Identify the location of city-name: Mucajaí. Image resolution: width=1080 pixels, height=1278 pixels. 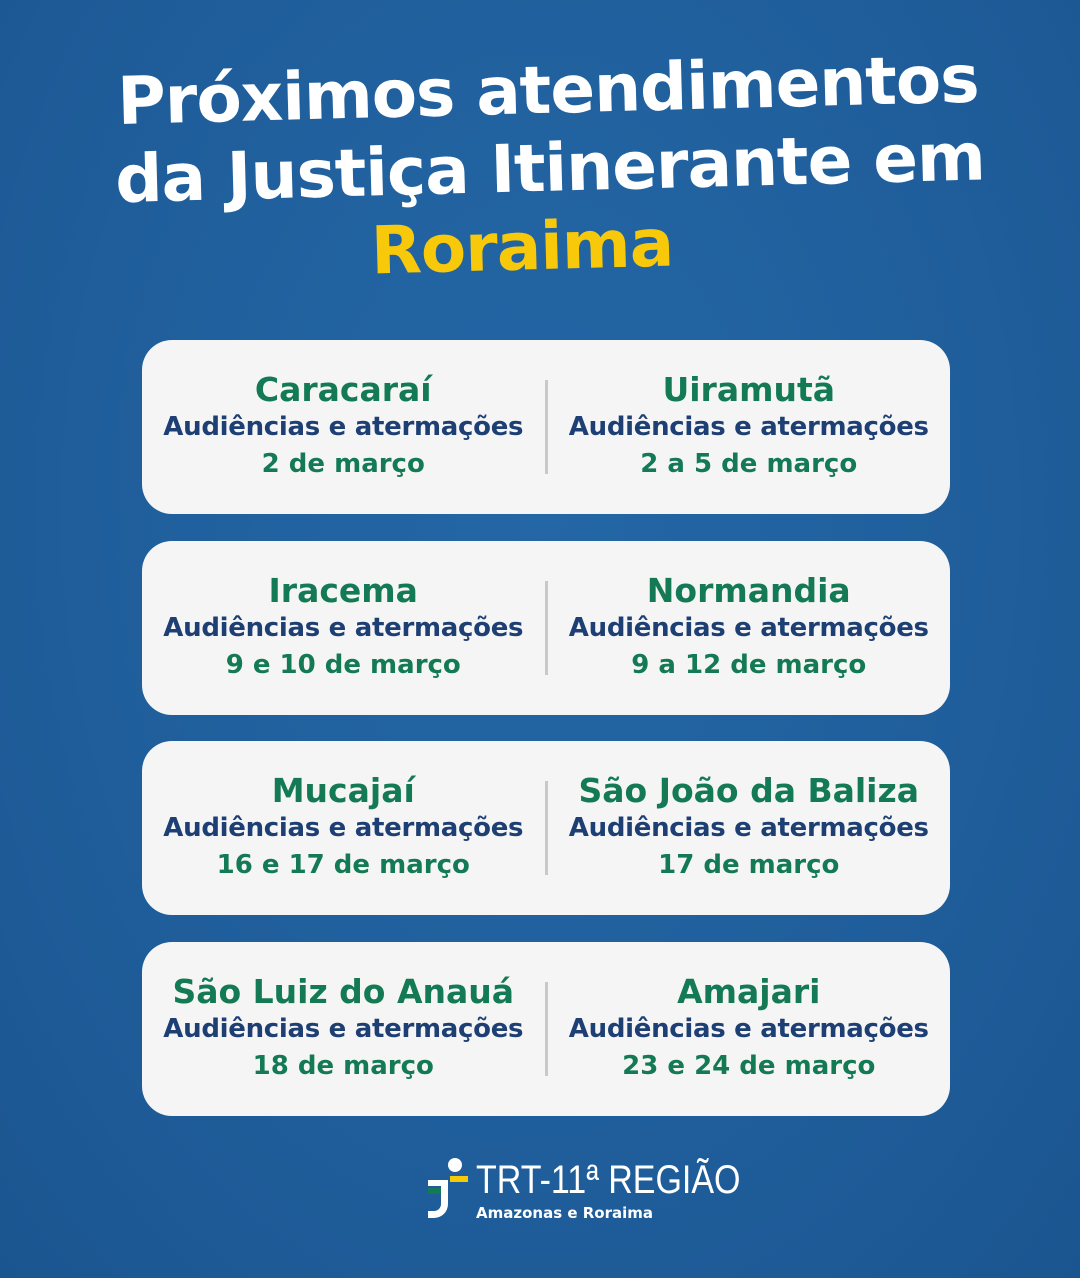
(343, 790).